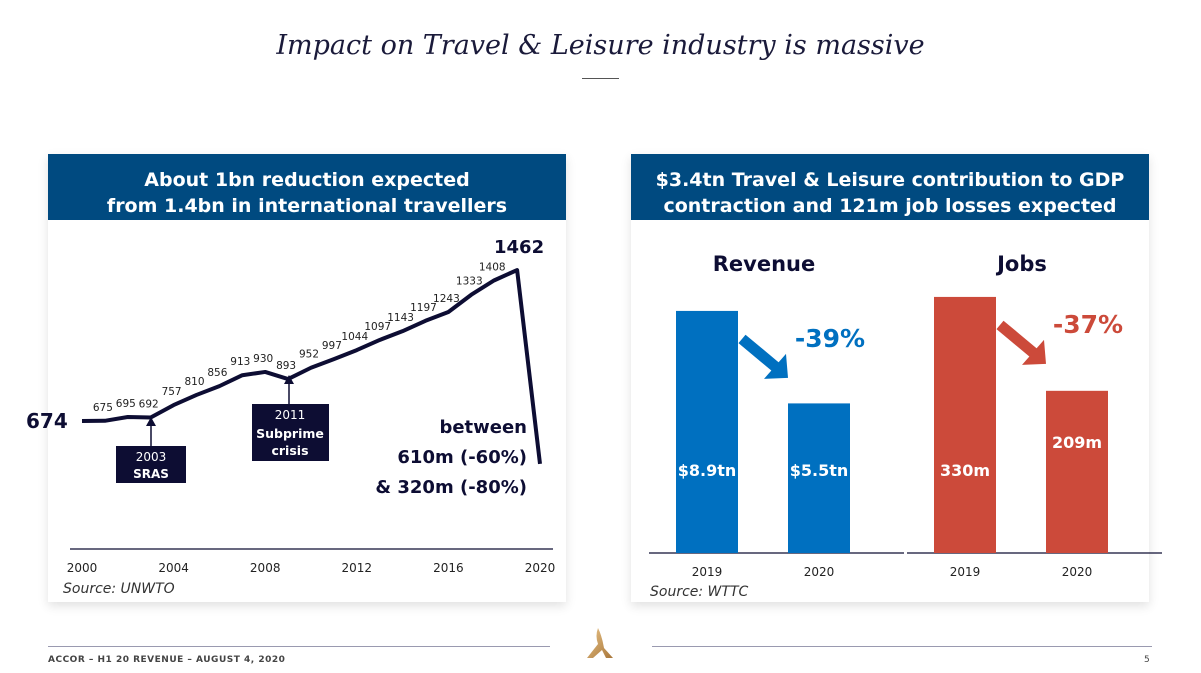 The image size is (1201, 673). I want to click on x-tick-label: 2012, so click(357, 568).